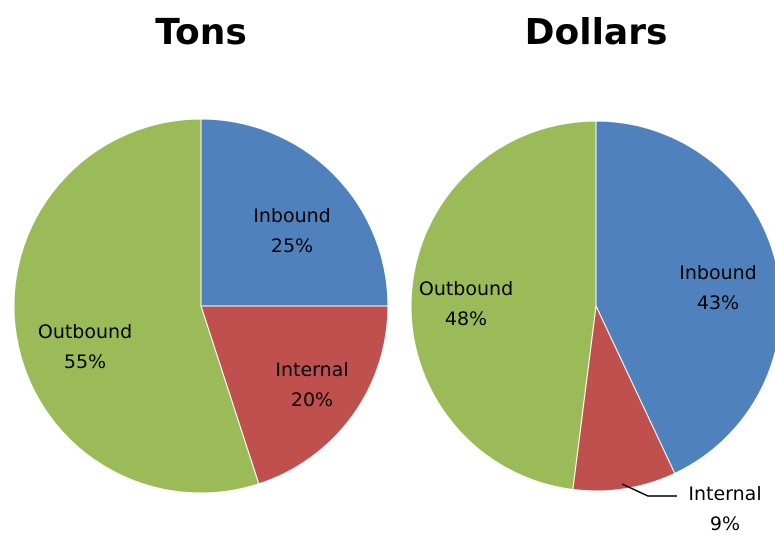 This screenshot has width=775, height=535. Describe the element at coordinates (201, 32) in the screenshot. I see `chart-title-tons: Tons` at that location.